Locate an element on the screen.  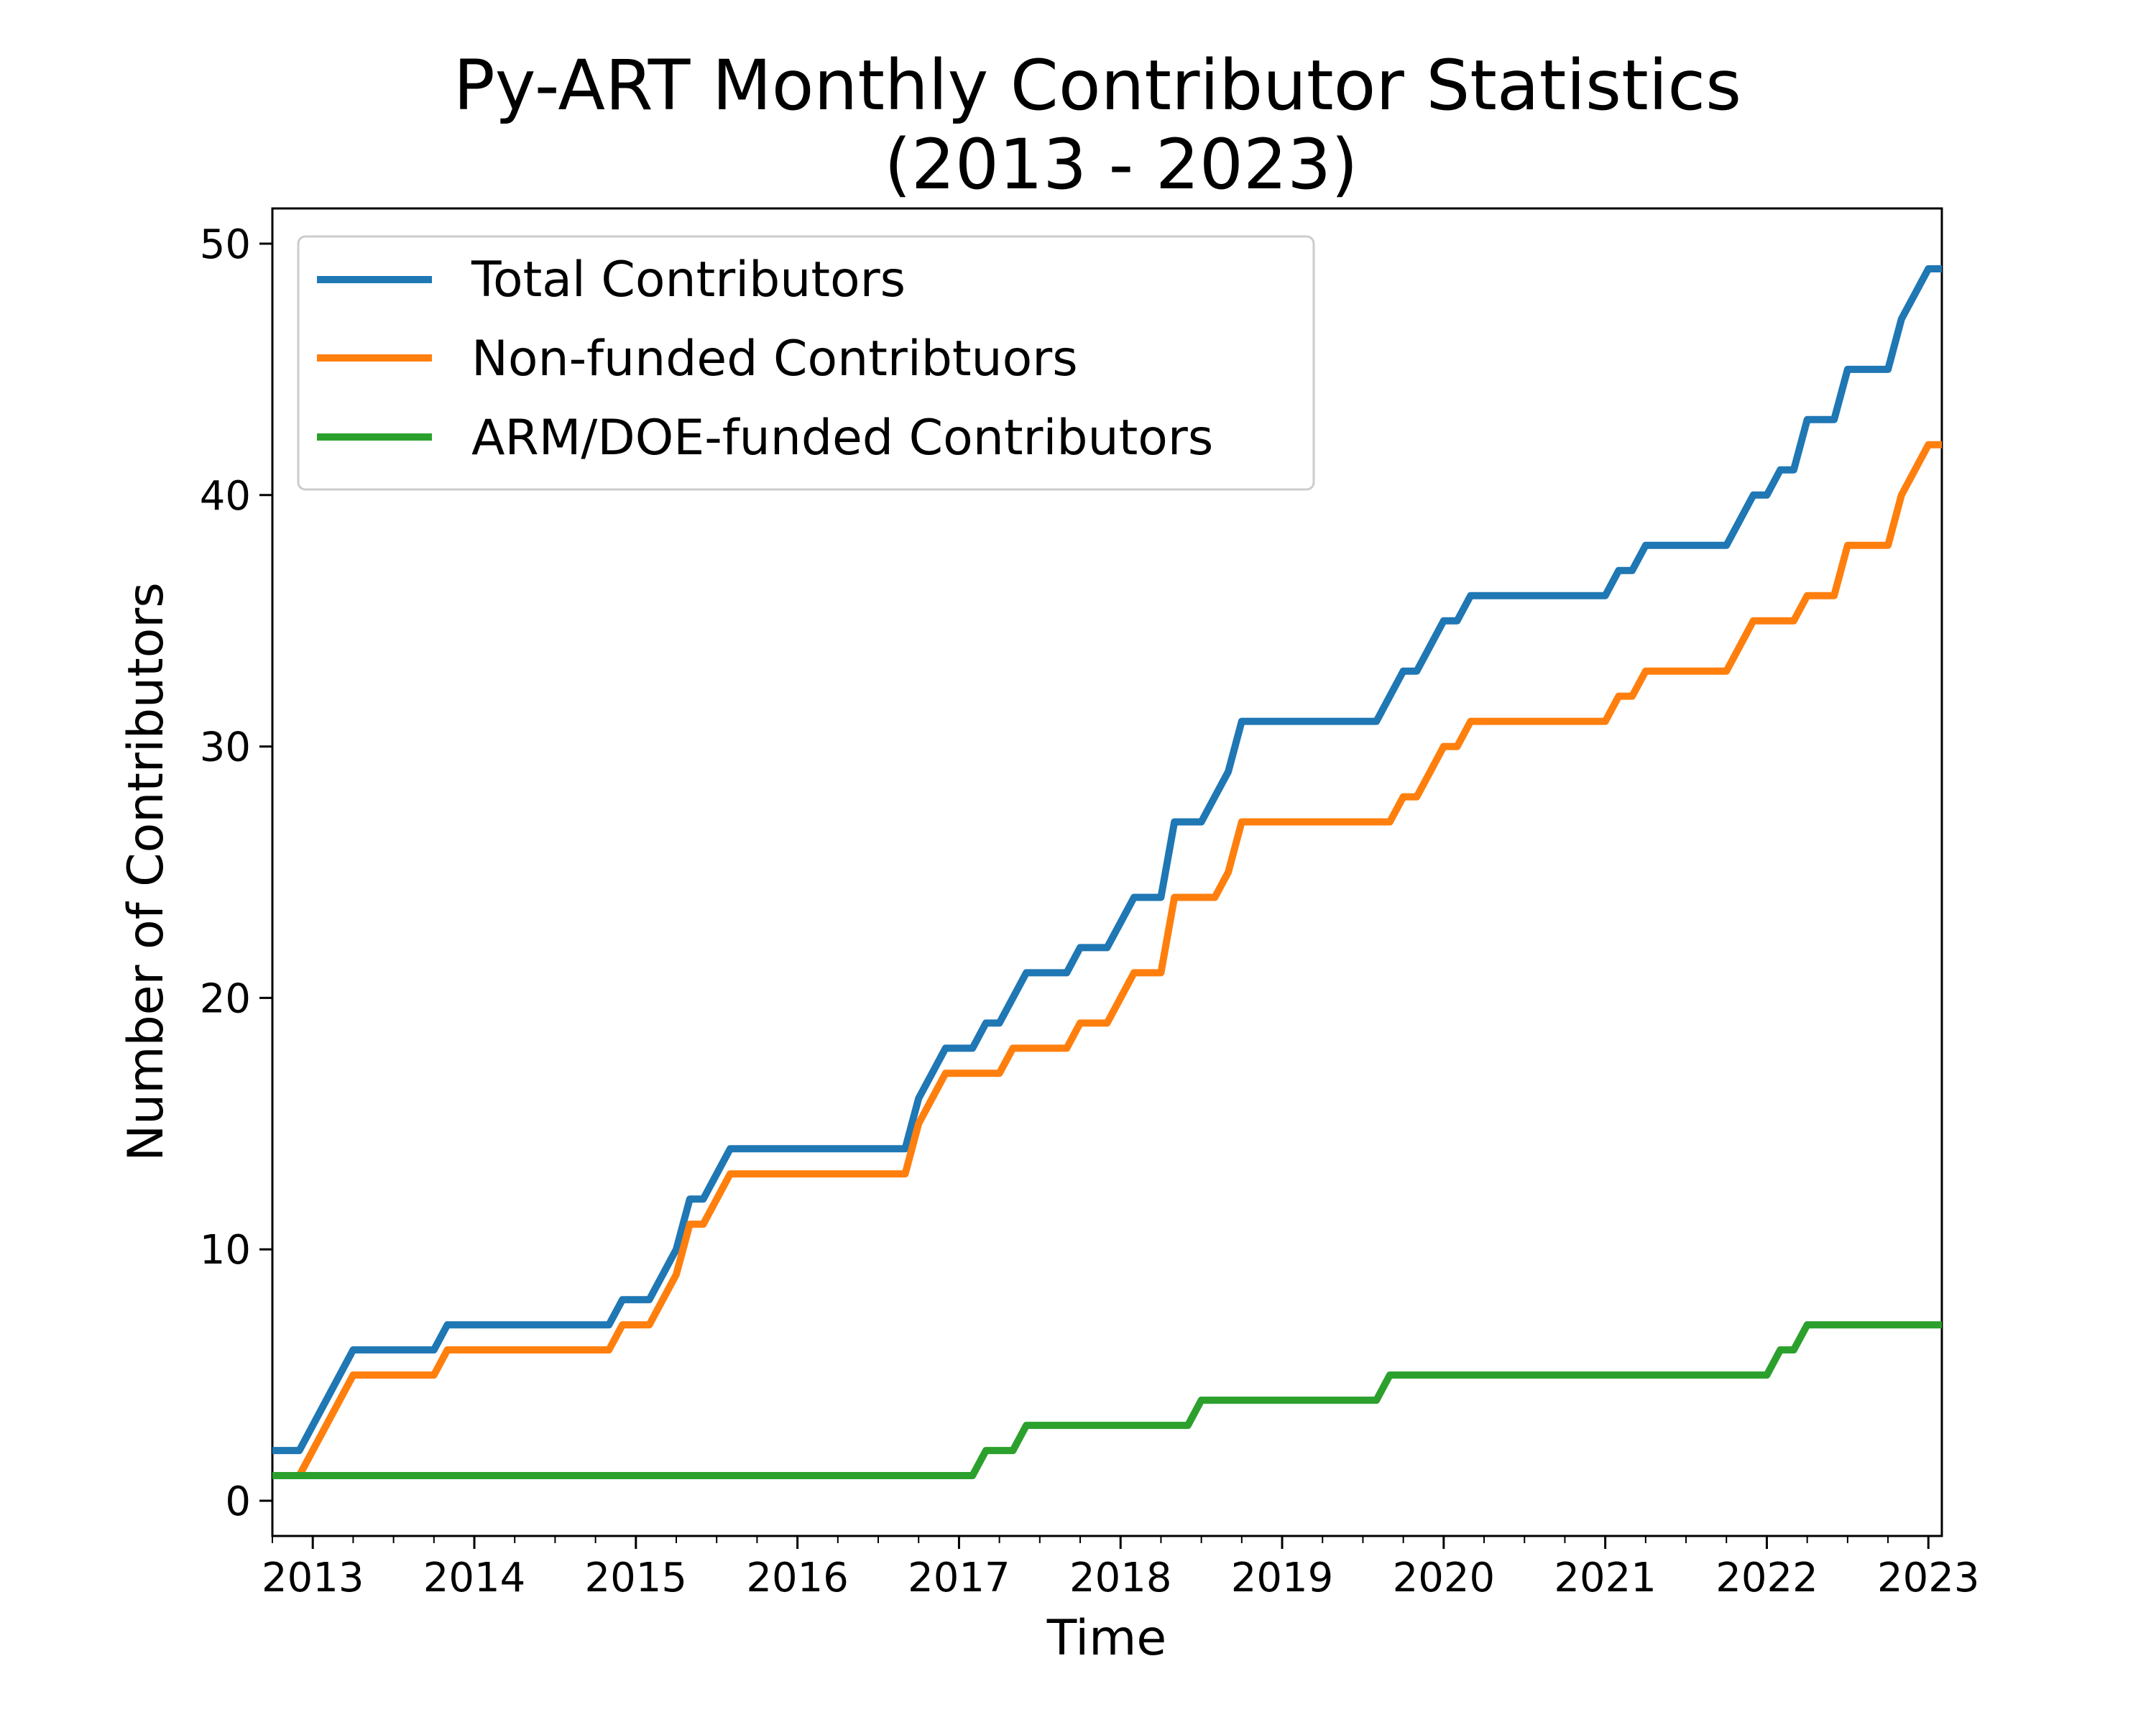
legend-label-non-funded: Non-funded Contribtuors is located at coordinates (774, 359).